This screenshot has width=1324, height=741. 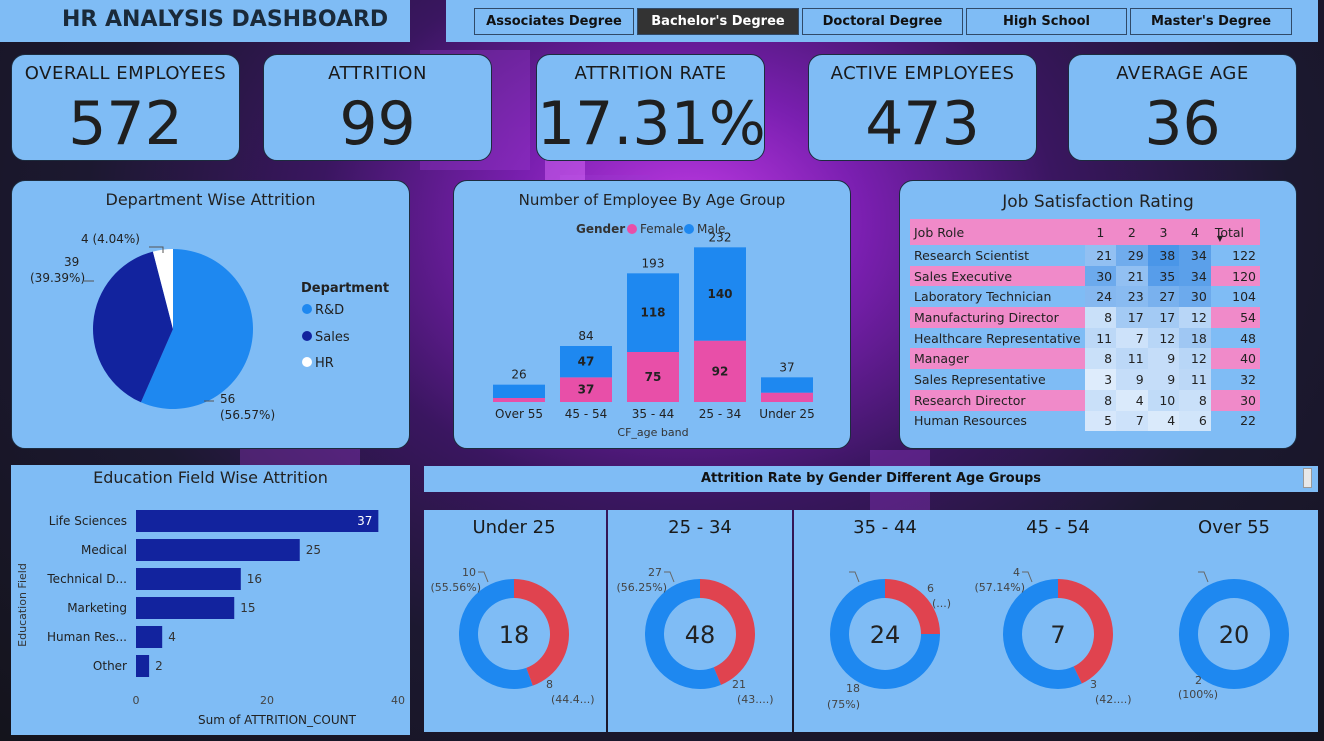 What do you see at coordinates (1132, 255) in the screenshot?
I see `rating-cell: 29` at bounding box center [1132, 255].